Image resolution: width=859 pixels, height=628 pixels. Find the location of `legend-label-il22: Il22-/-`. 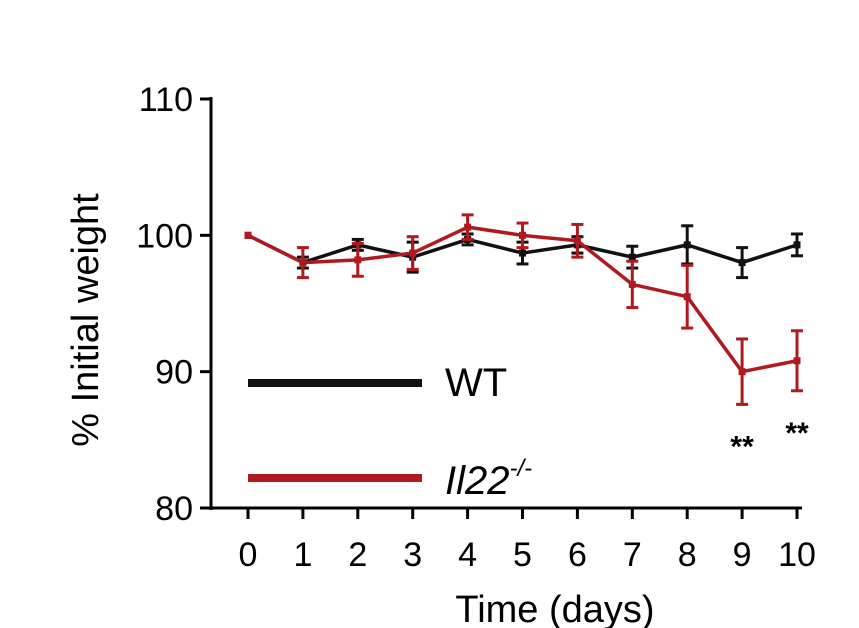

legend-label-il22: Il22-/- is located at coordinates (488, 479).